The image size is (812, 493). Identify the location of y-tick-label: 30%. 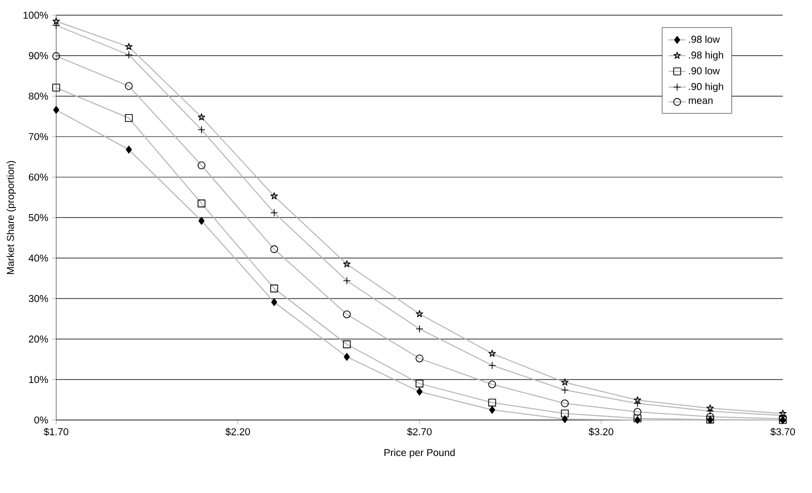
(38, 298).